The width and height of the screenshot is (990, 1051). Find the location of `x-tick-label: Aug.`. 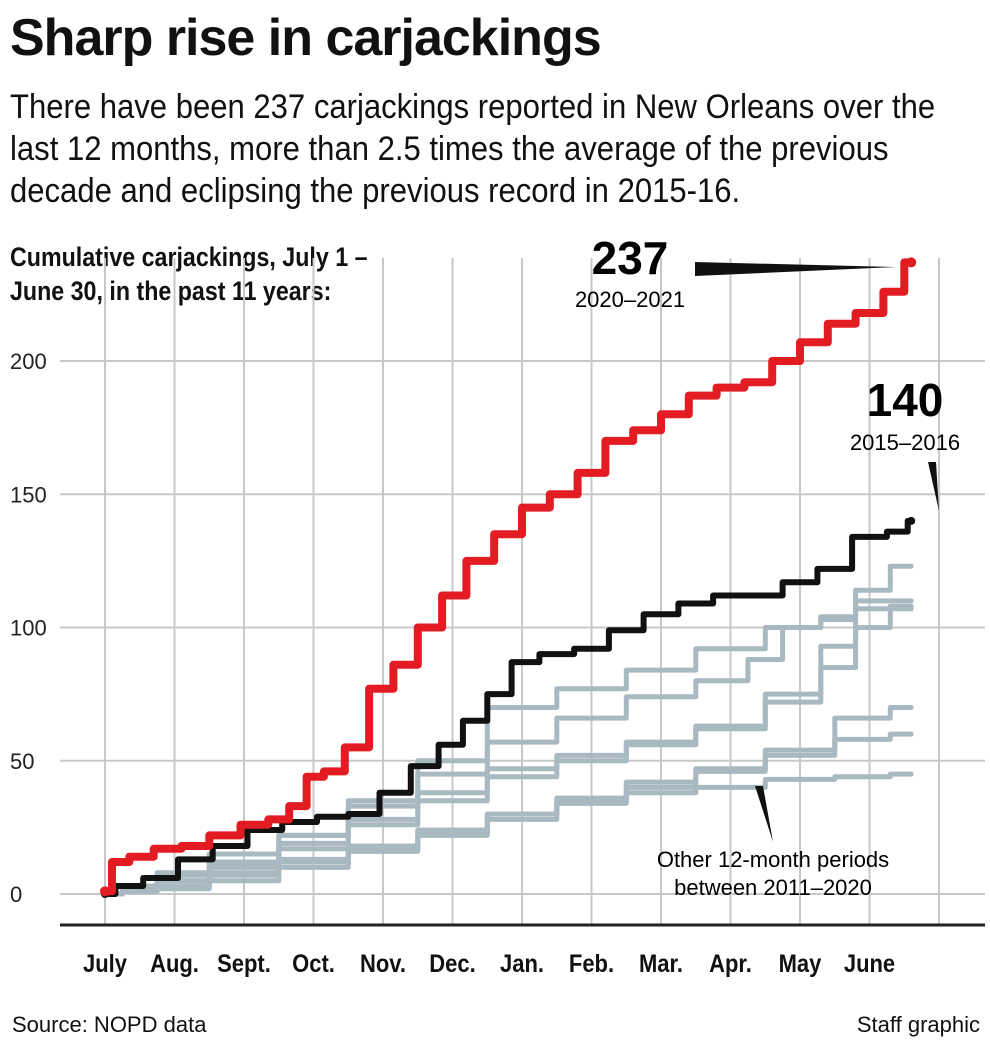

x-tick-label: Aug. is located at coordinates (174, 964).